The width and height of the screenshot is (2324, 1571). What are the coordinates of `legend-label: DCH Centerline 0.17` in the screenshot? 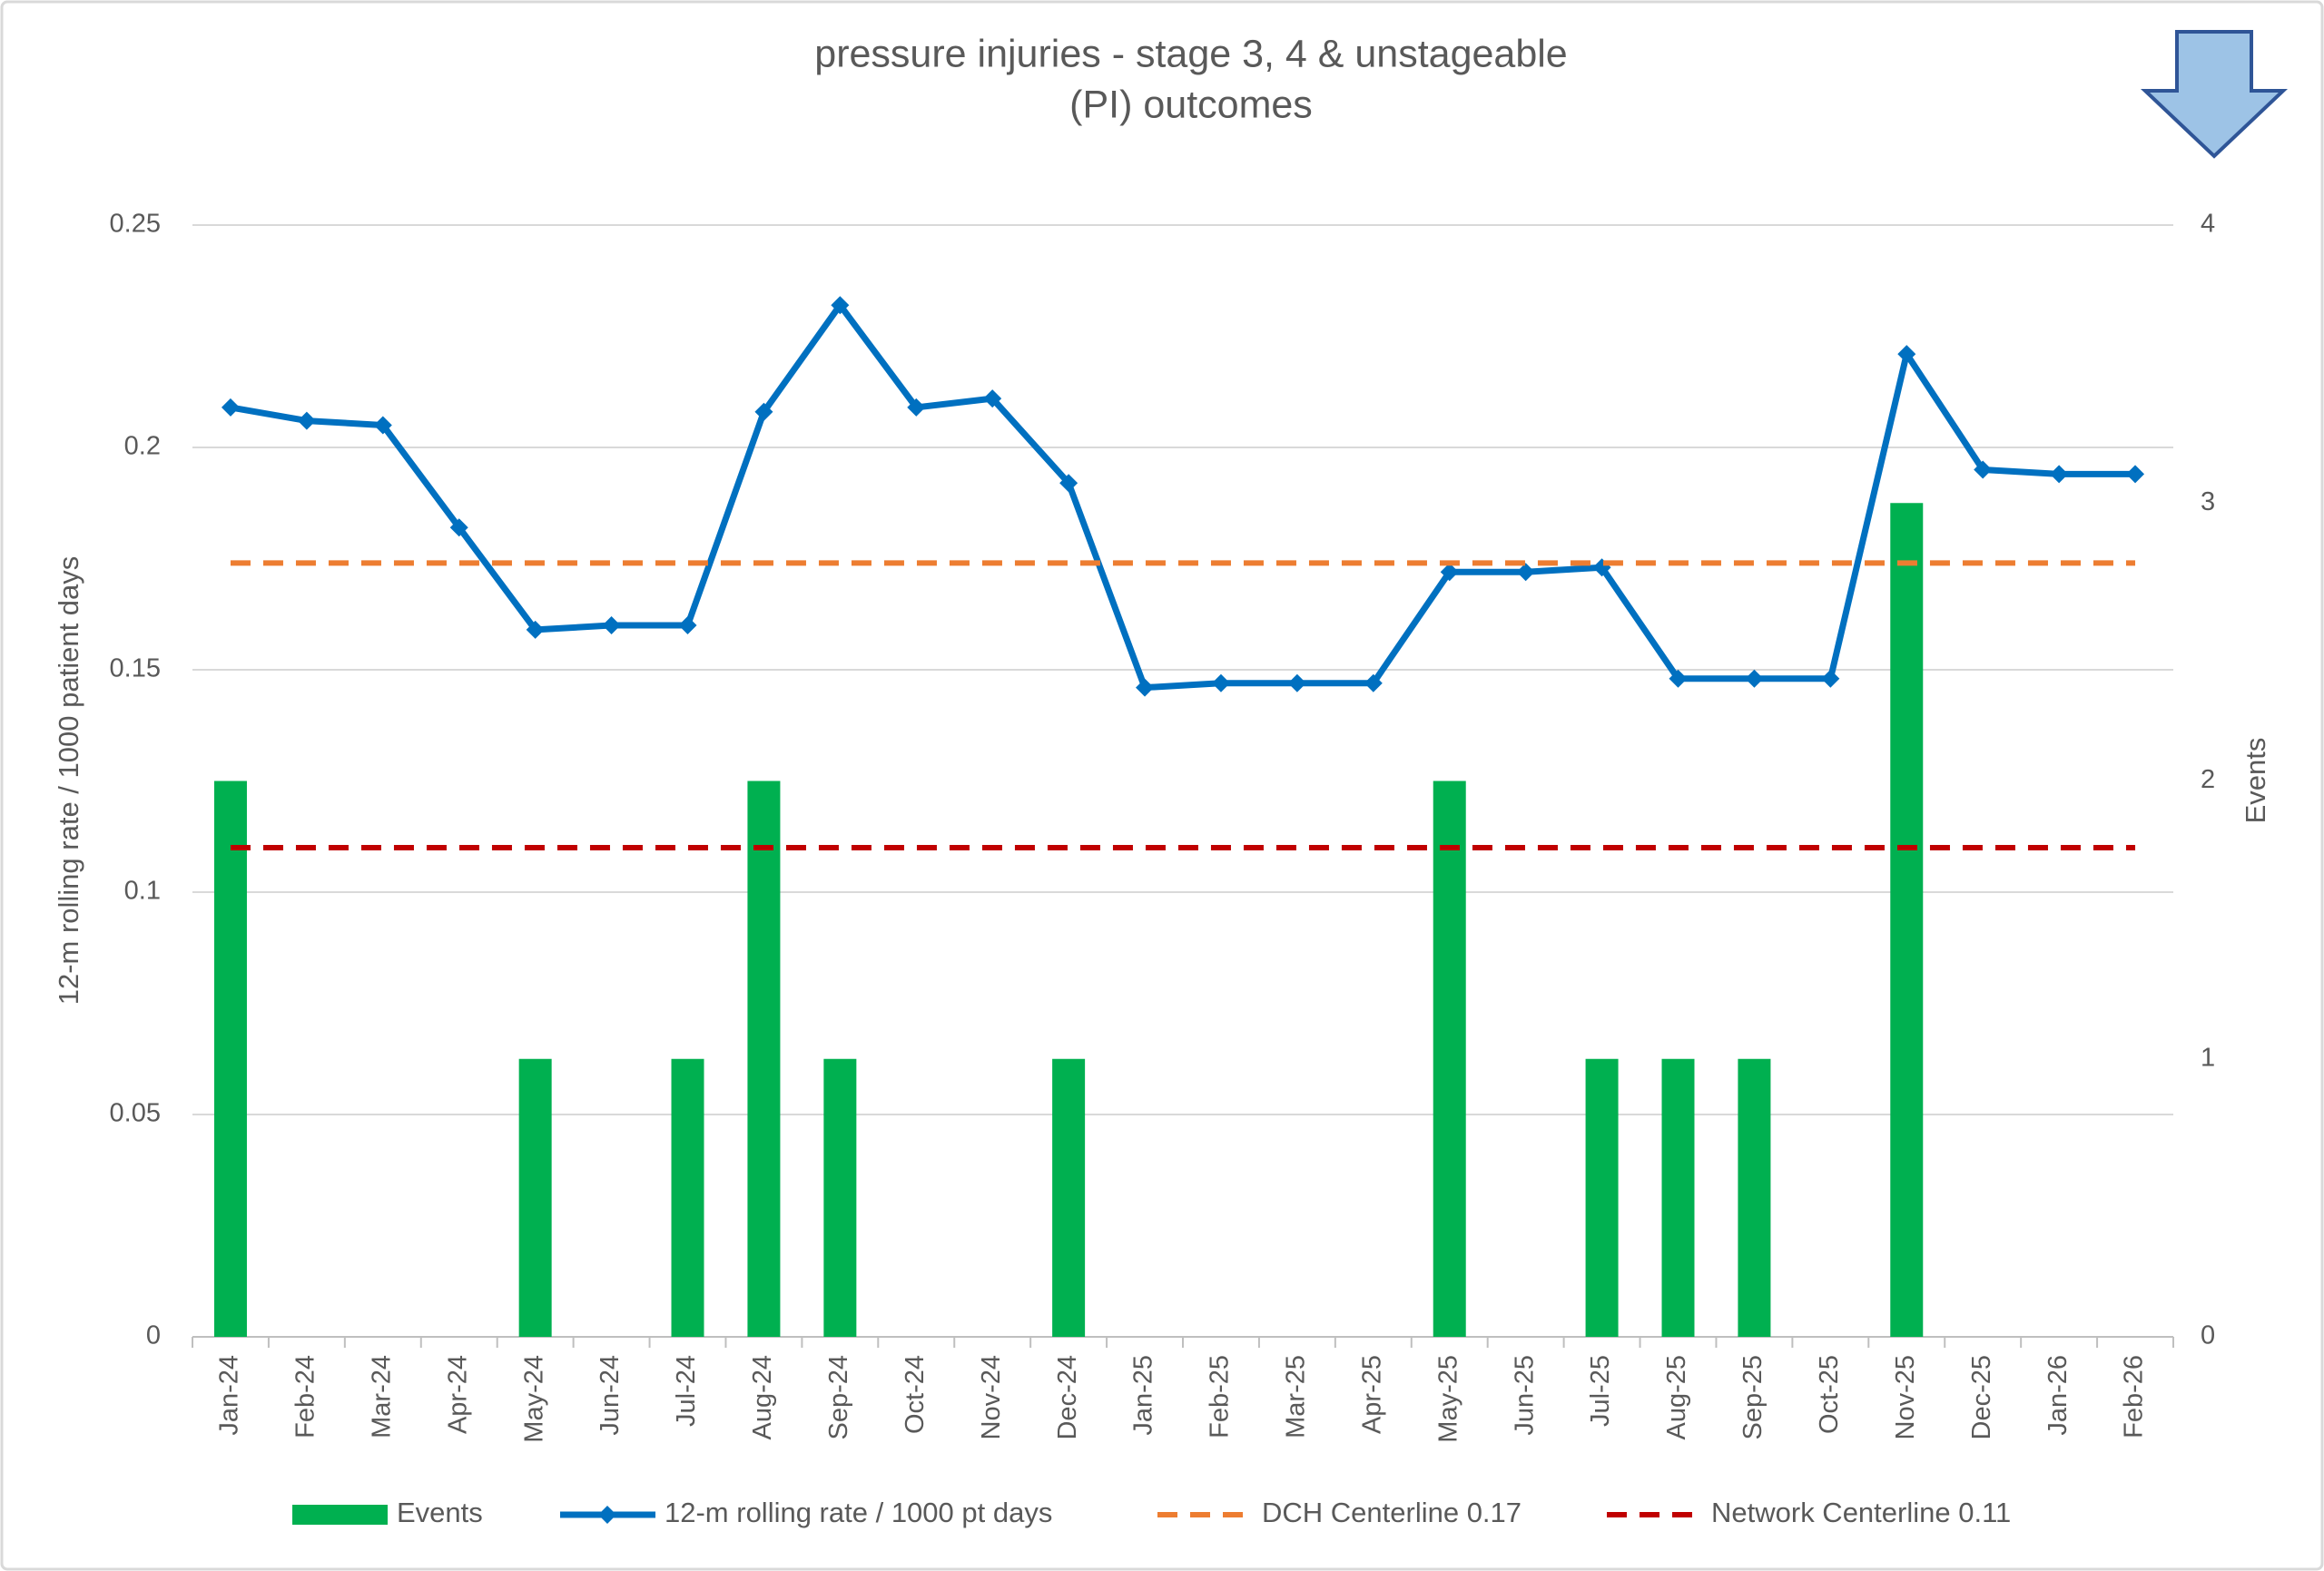 It's located at (1391, 1512).